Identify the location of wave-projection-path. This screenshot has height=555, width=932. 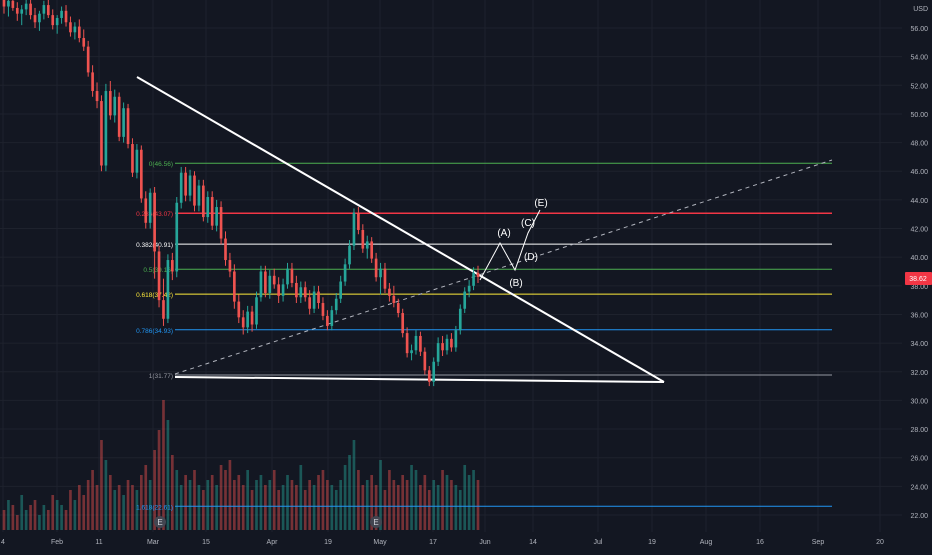
(510, 245).